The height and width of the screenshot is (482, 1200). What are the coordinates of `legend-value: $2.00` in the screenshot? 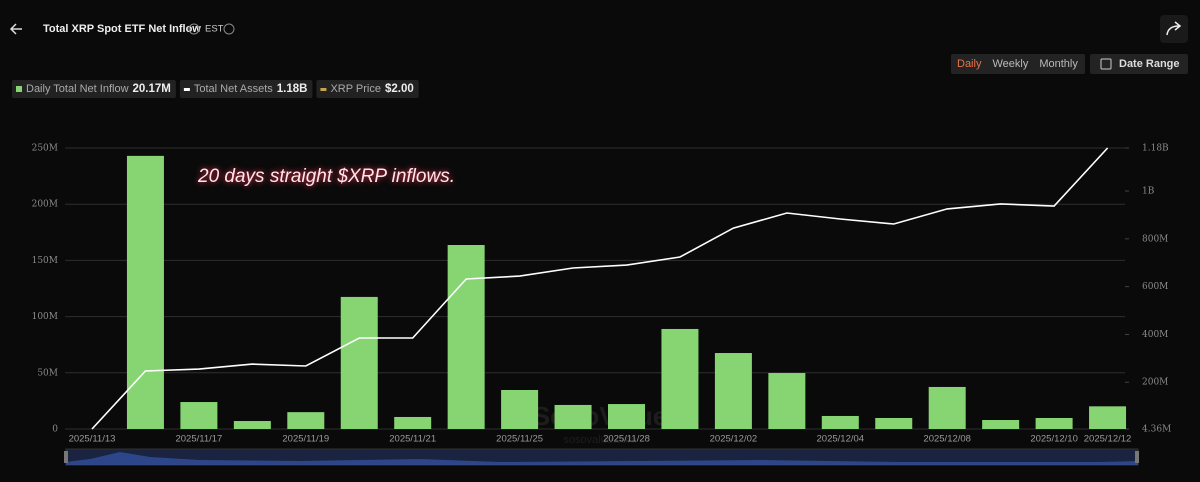 It's located at (399, 89).